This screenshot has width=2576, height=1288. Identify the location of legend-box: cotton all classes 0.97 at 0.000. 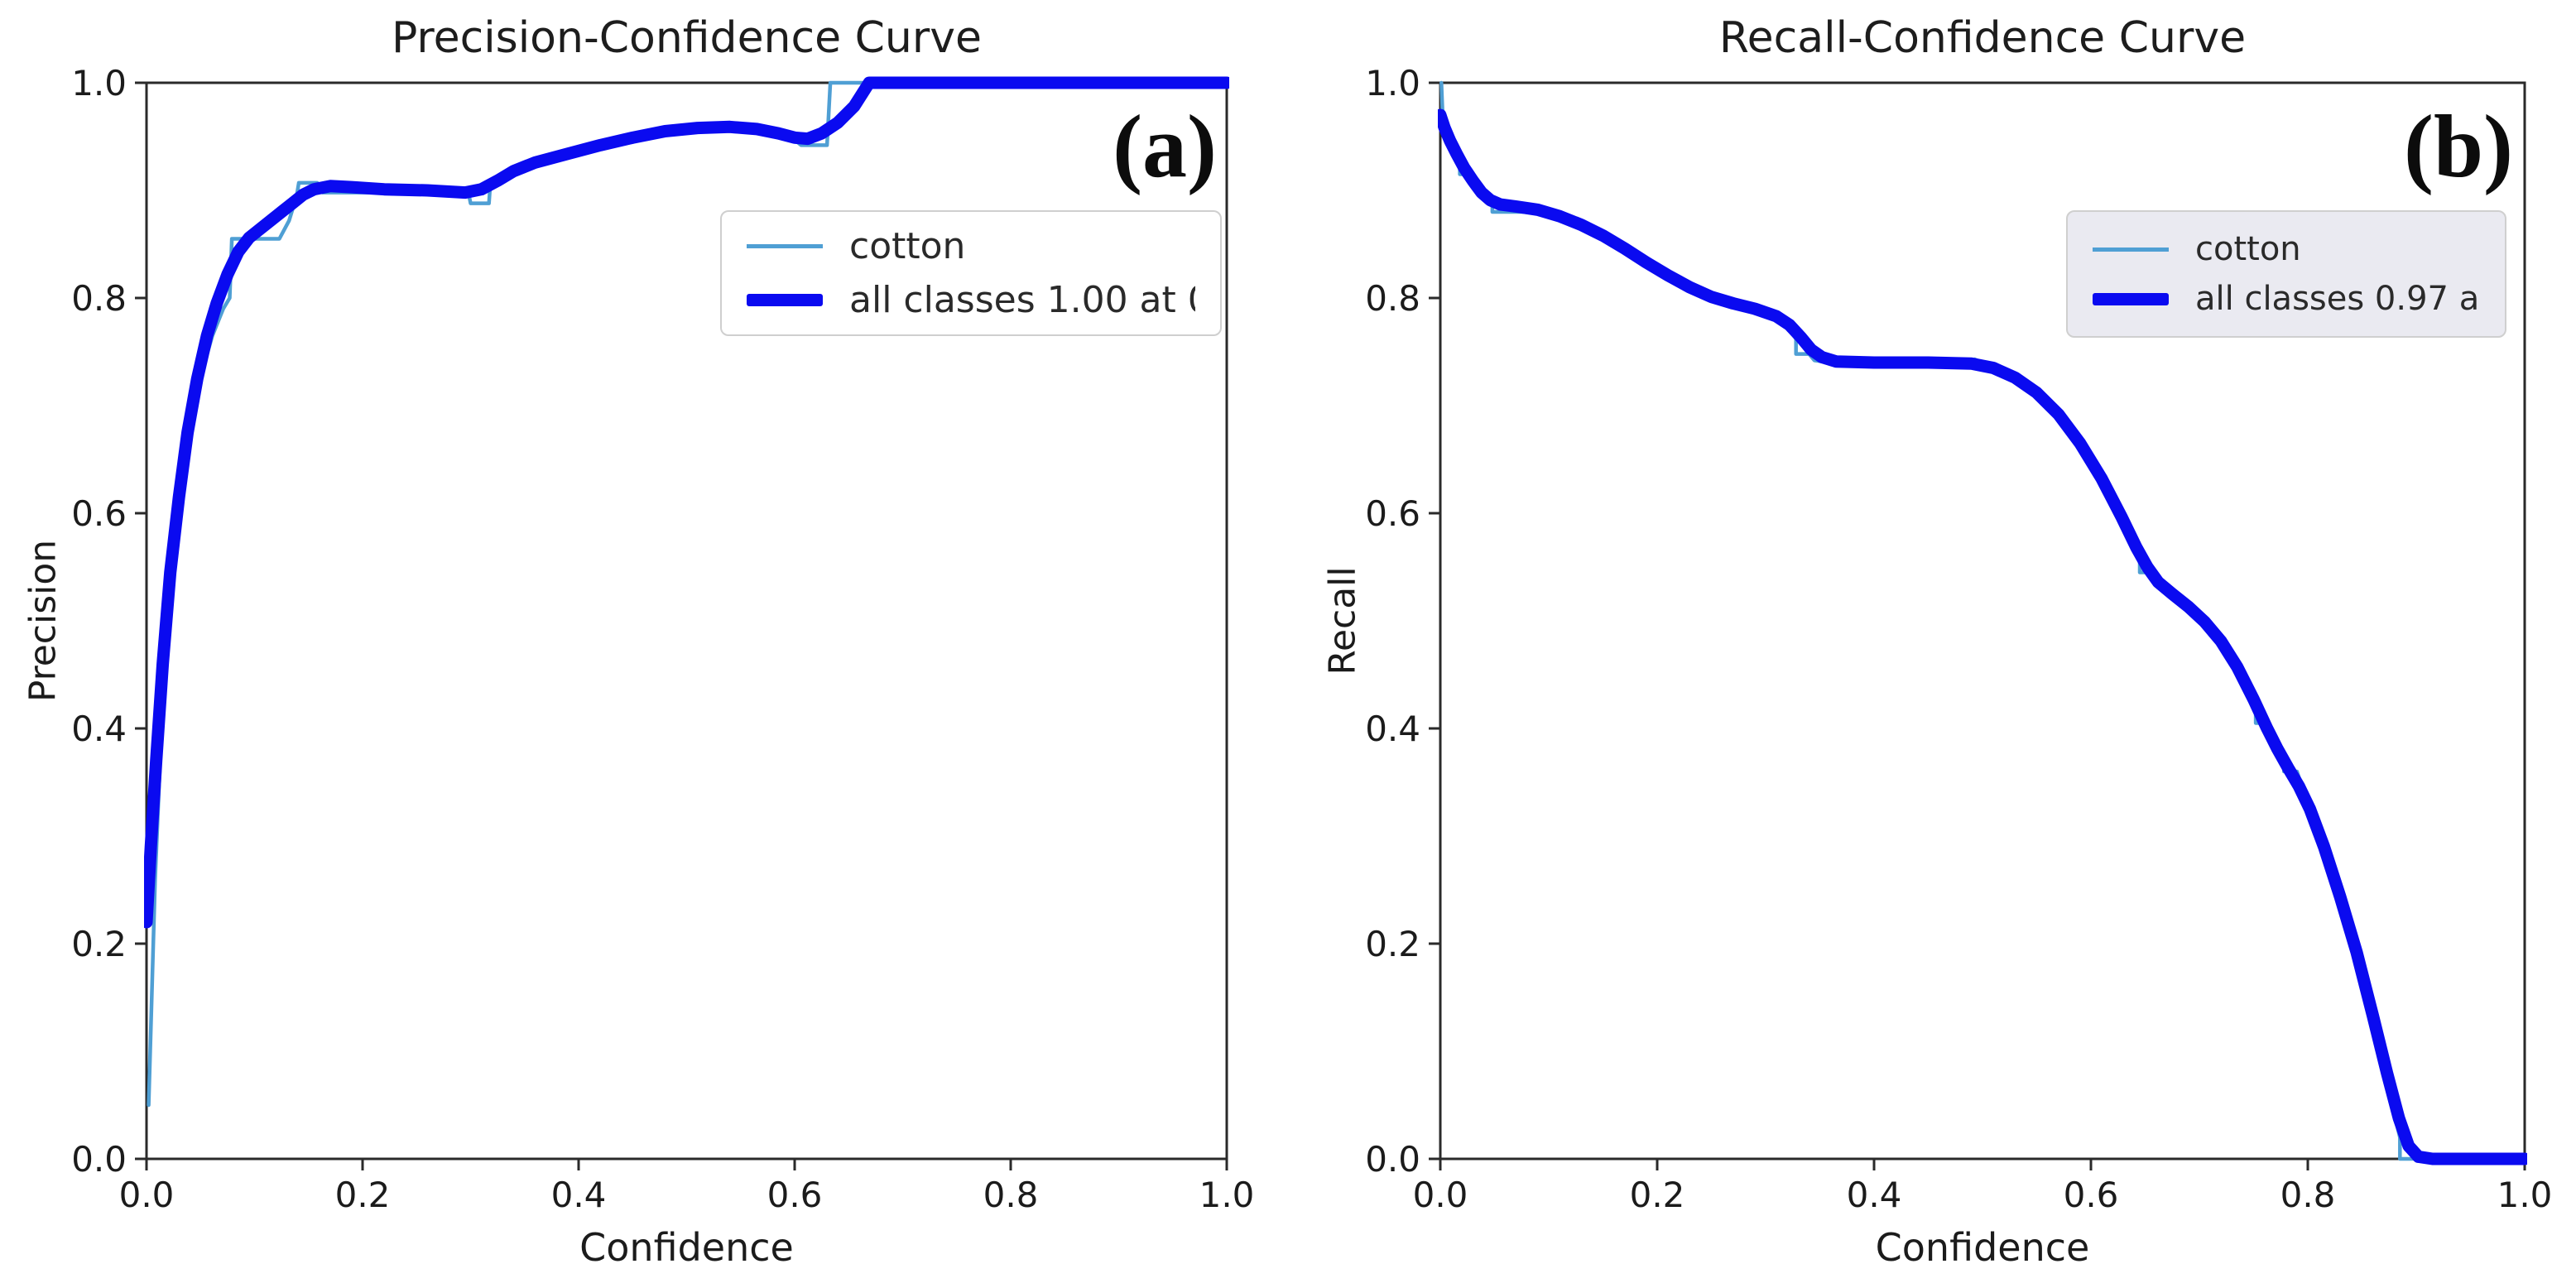
(2286, 274).